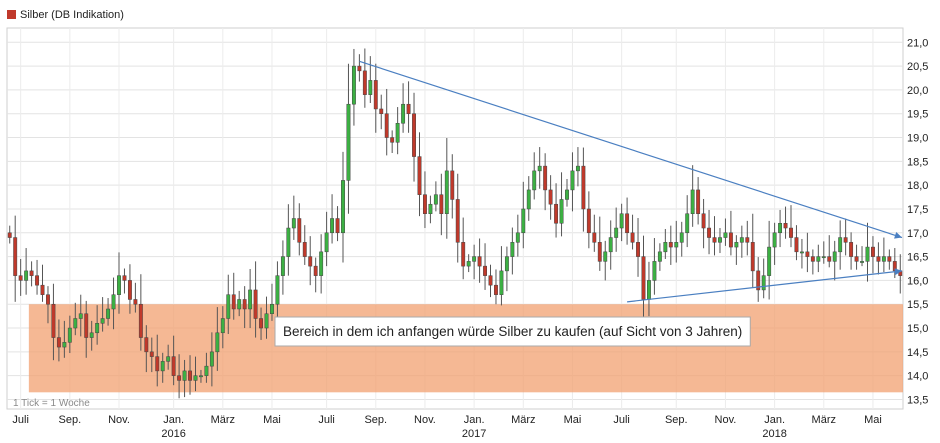 This screenshot has width=940, height=443. I want to click on y-tick-label: 20,0, so click(917, 91).